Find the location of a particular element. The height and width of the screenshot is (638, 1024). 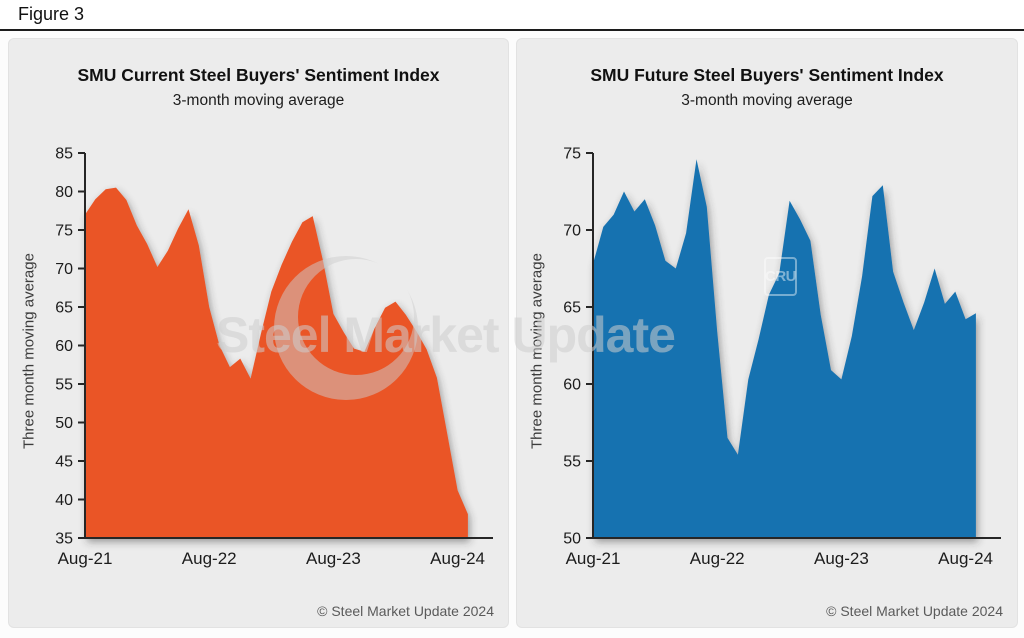

copyright-current: © Steel Market Update 2024 is located at coordinates (405, 611).